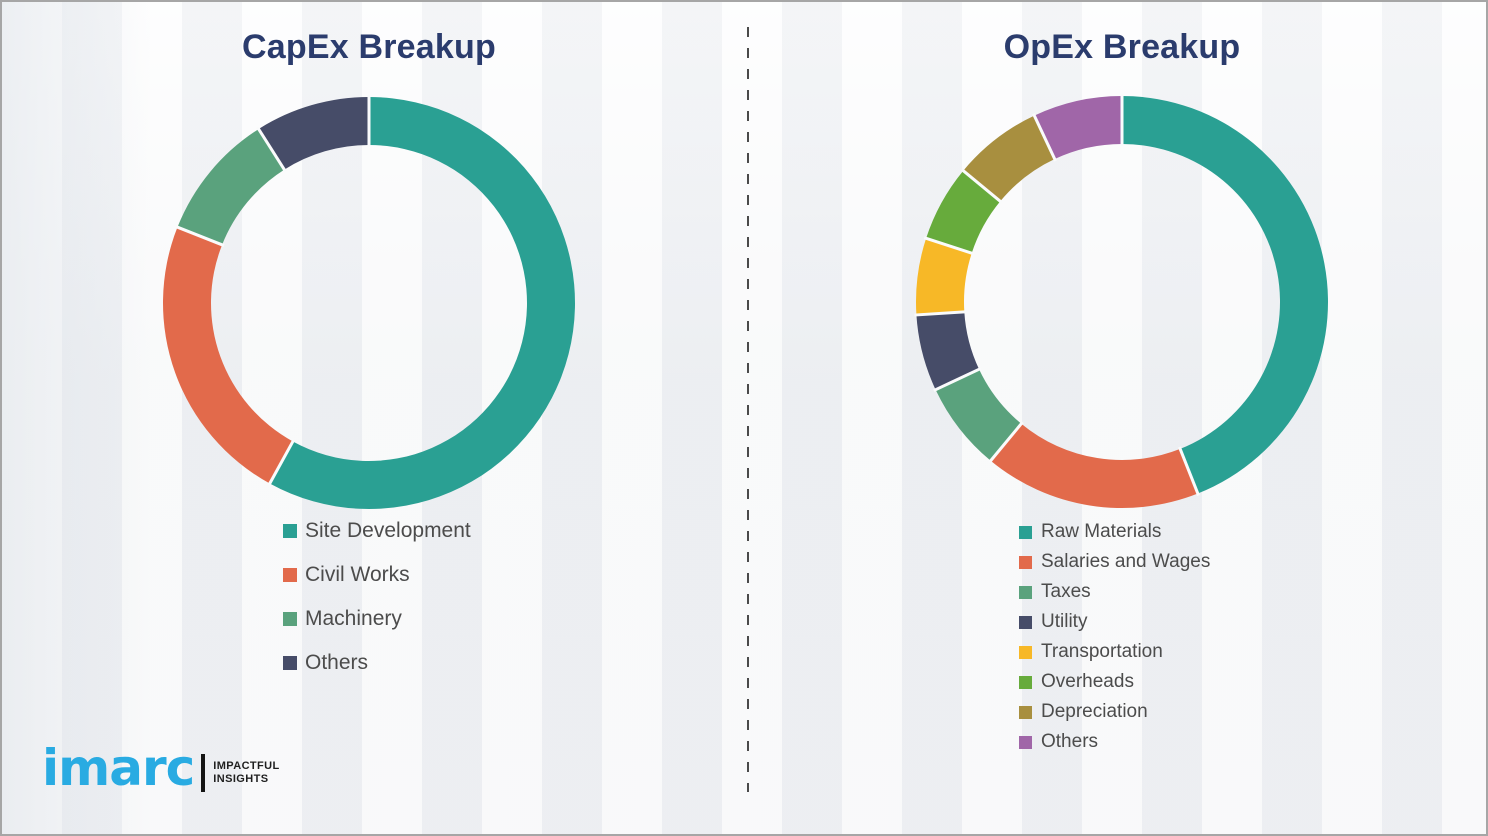  Describe the element at coordinates (1066, 591) in the screenshot. I see `legend-label: Taxes` at that location.